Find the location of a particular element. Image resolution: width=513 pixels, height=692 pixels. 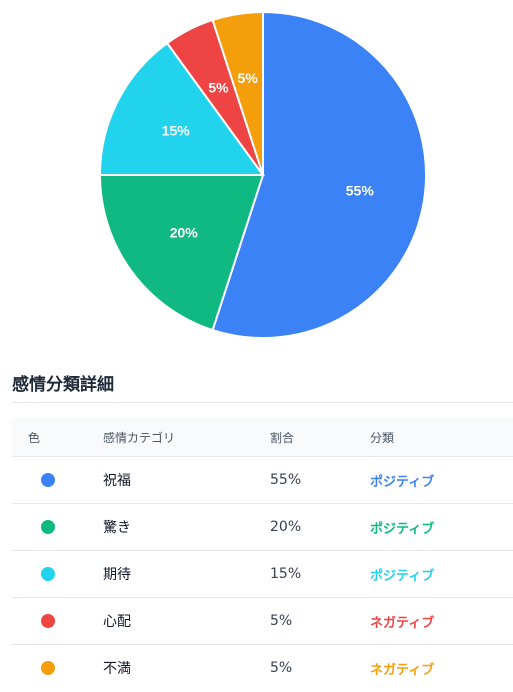

row-ratio: 15% is located at coordinates (286, 574).